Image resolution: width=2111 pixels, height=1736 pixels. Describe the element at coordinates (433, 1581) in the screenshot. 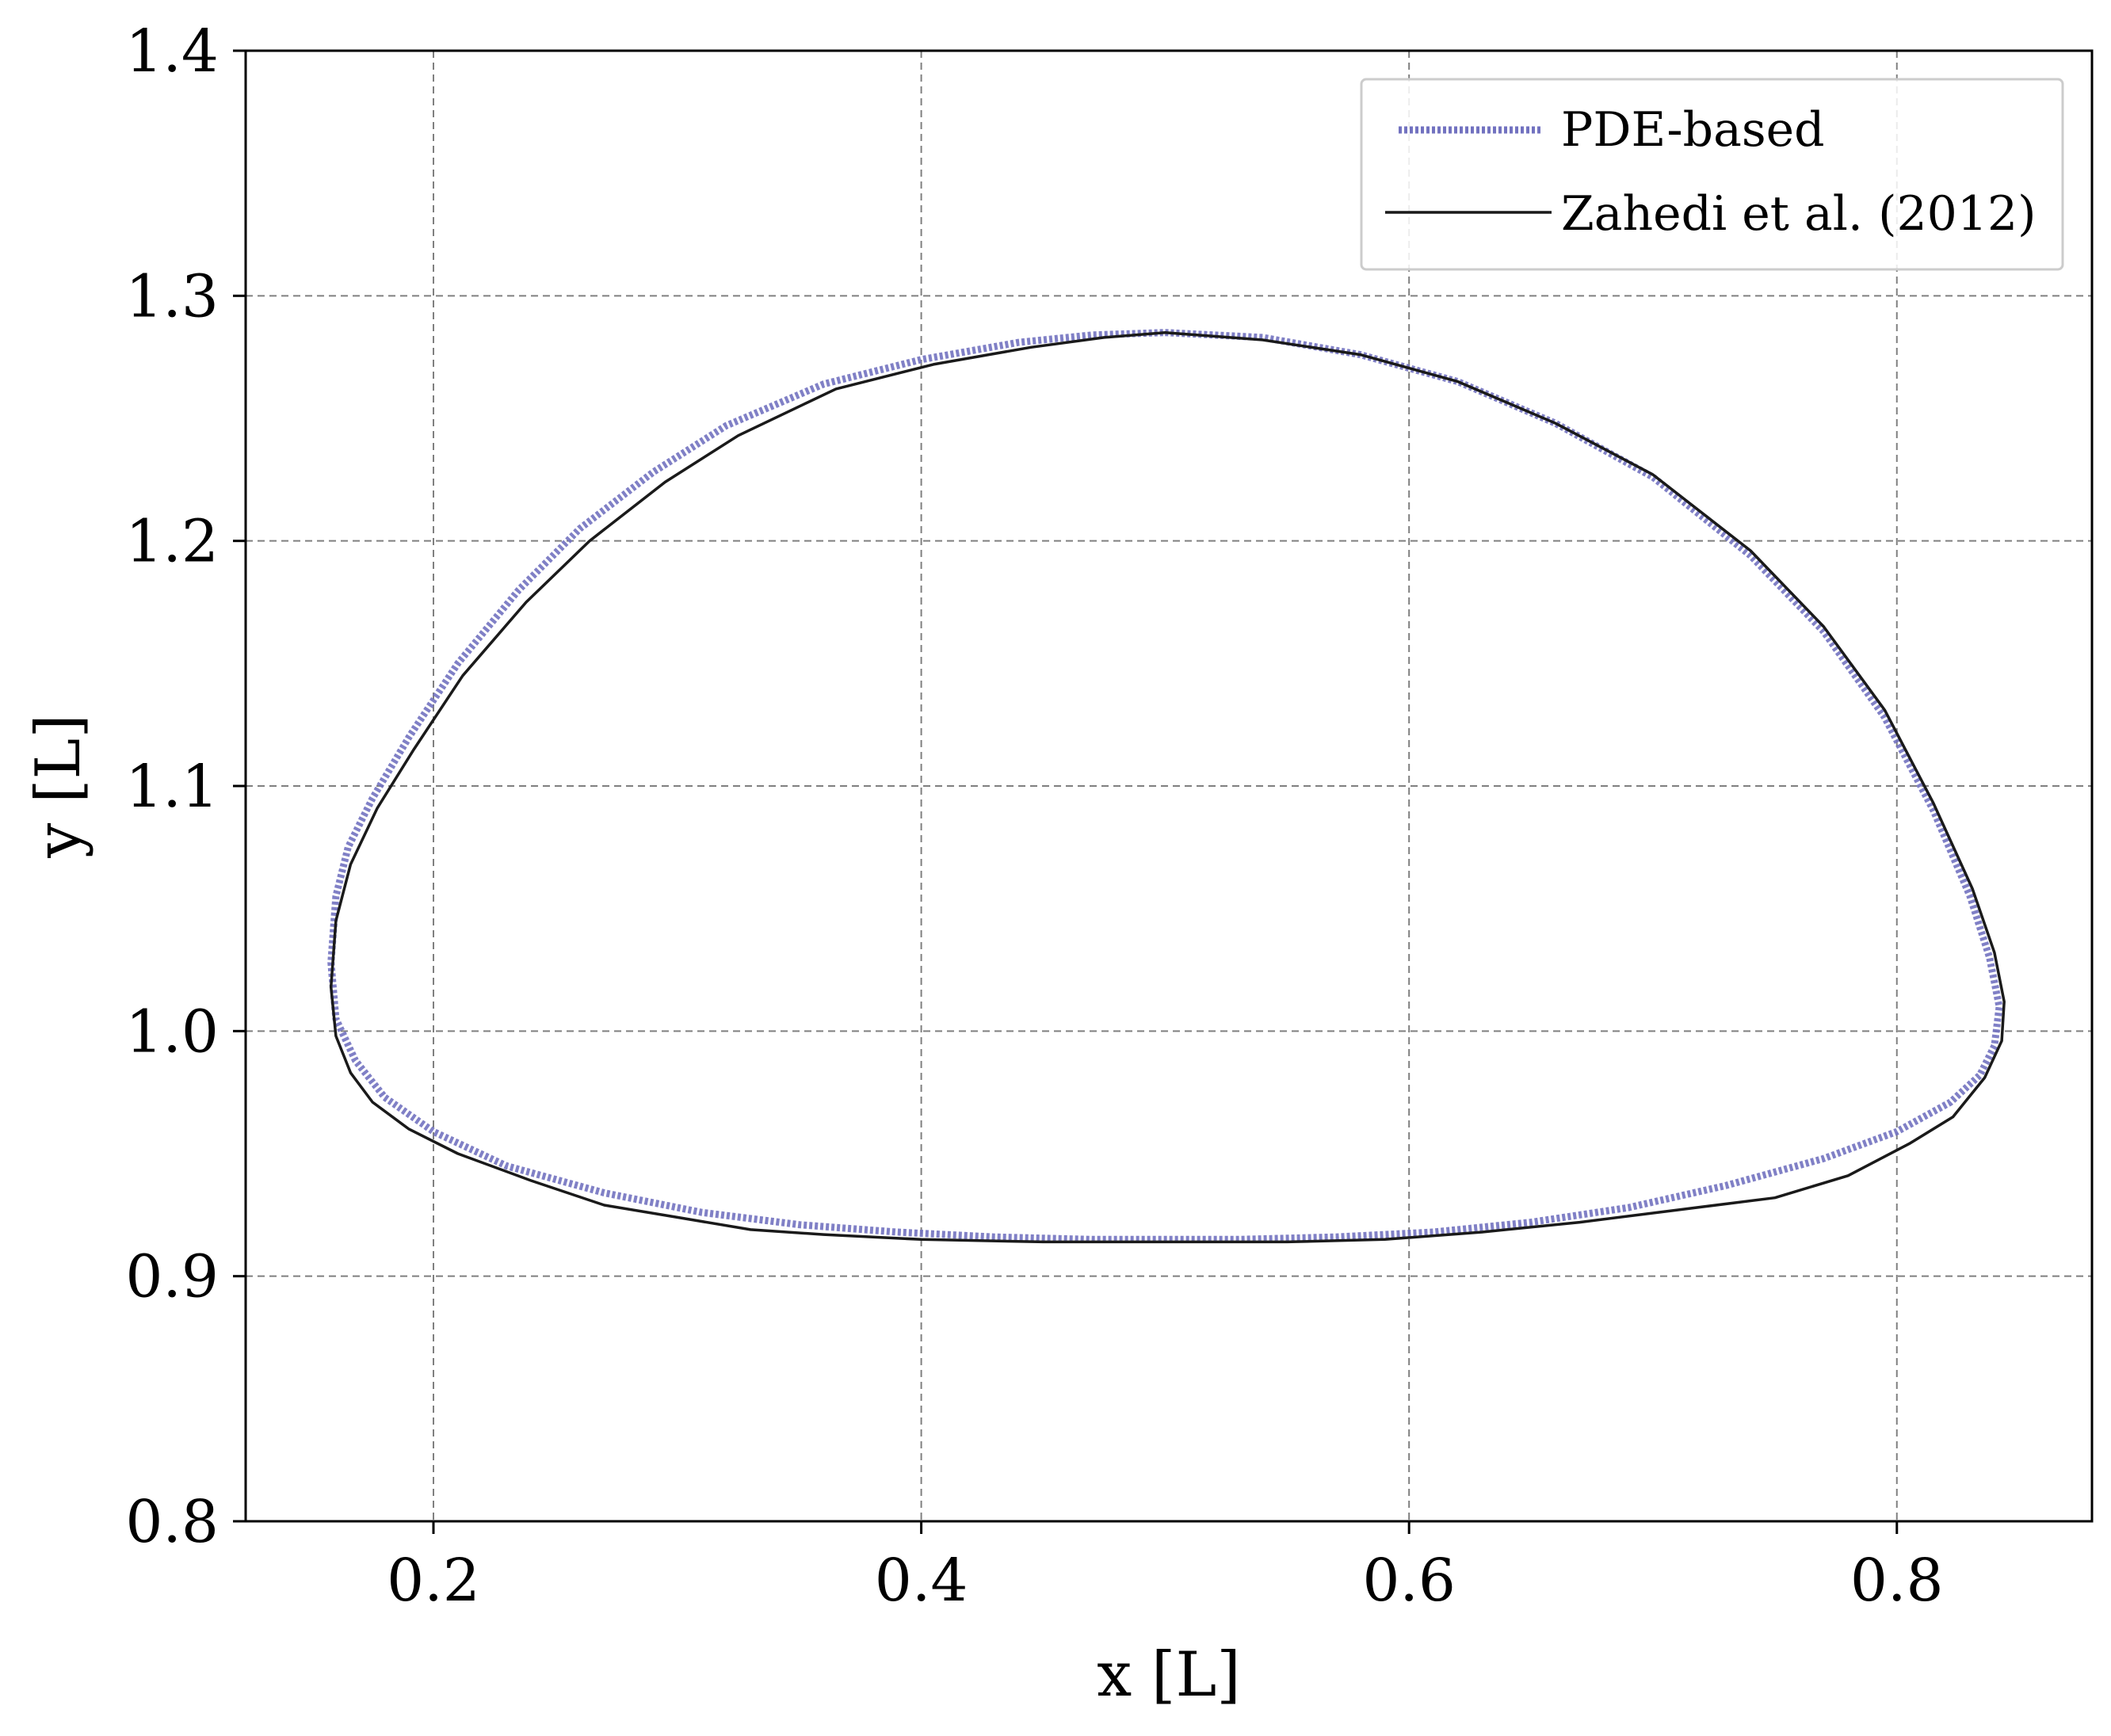

I see `x-tick-label: 0.2` at that location.